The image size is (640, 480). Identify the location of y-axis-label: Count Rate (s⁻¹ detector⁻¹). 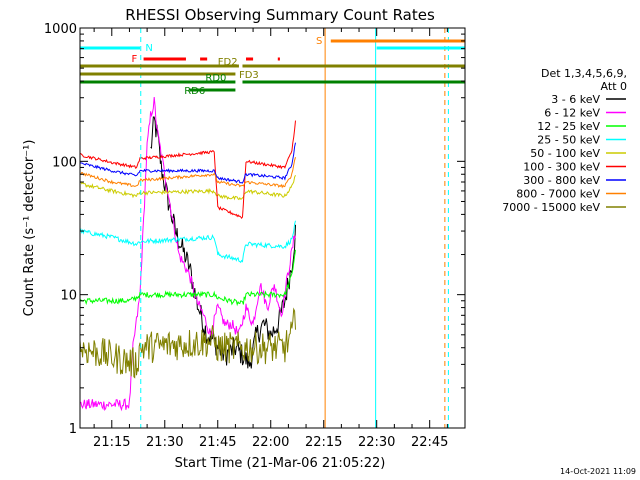
(29, 228).